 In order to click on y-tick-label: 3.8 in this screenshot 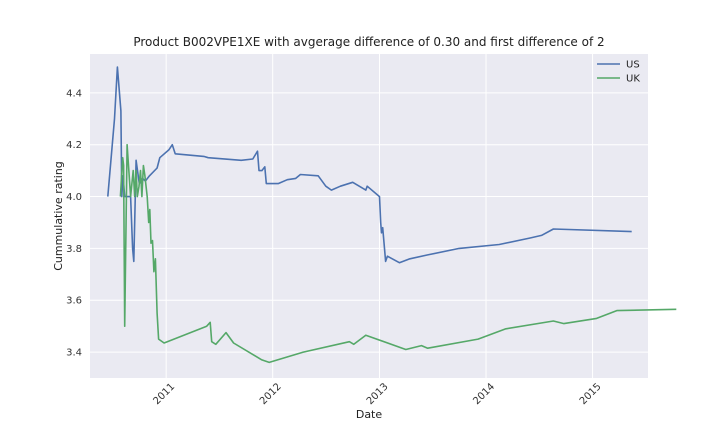, I will do `click(74, 249)`.